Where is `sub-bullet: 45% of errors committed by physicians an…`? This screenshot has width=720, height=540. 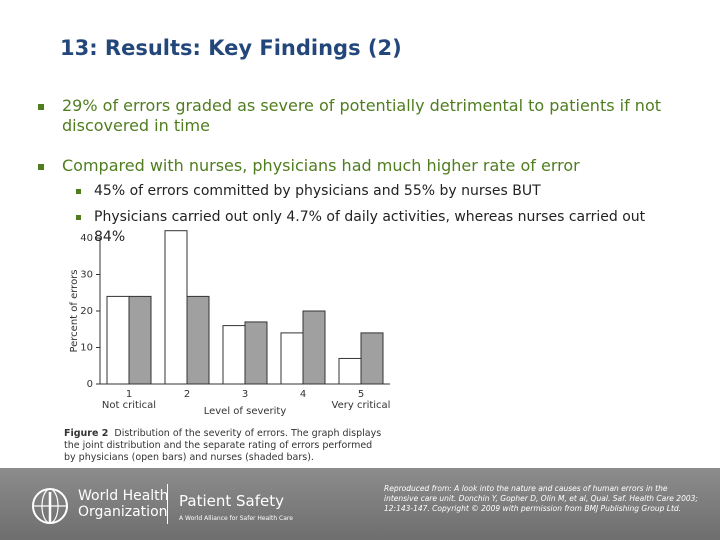 sub-bullet: 45% of errors committed by physicians an… is located at coordinates (317, 191).